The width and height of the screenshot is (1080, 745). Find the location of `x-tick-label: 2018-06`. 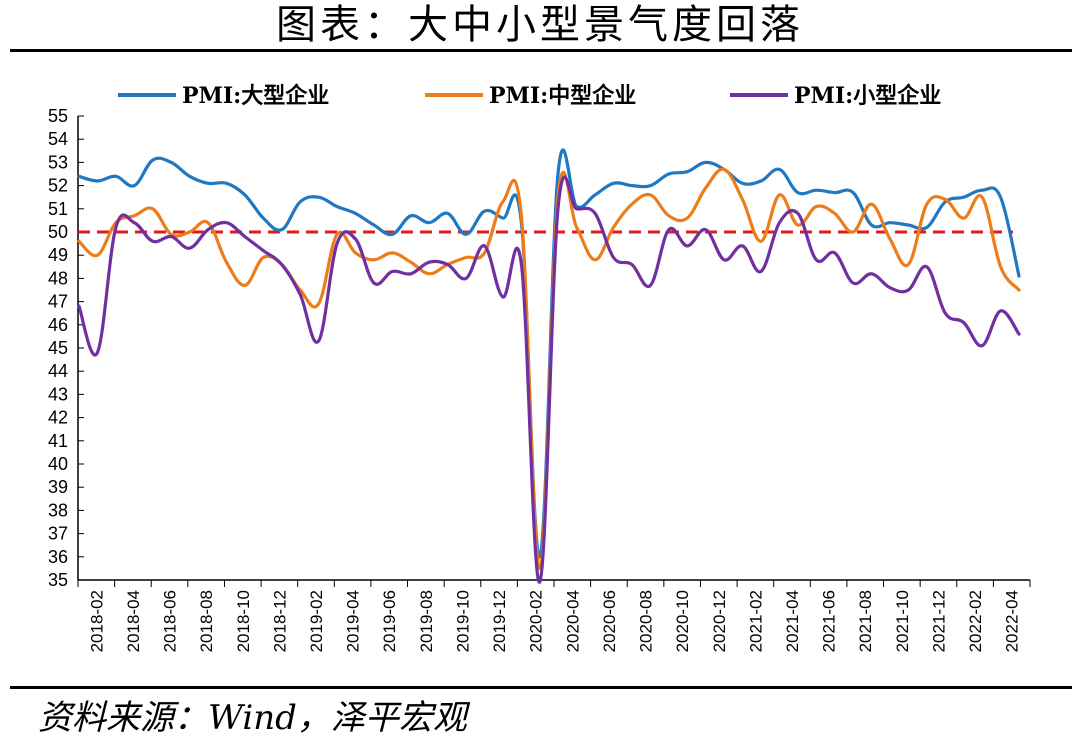

x-tick-label: 2018-06 is located at coordinates (170, 621).